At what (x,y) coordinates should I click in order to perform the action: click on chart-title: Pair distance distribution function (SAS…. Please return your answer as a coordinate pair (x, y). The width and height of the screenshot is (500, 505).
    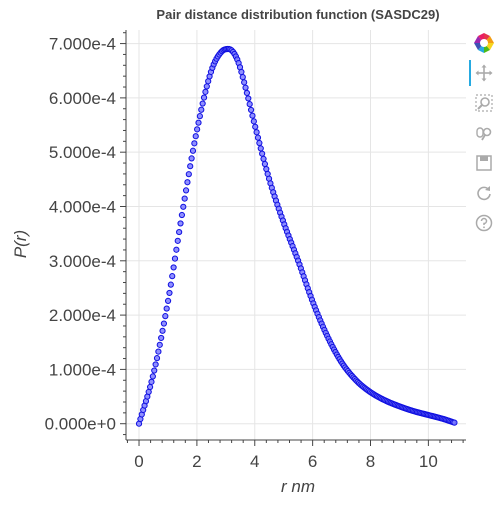
    Looking at the image, I should click on (297, 14).